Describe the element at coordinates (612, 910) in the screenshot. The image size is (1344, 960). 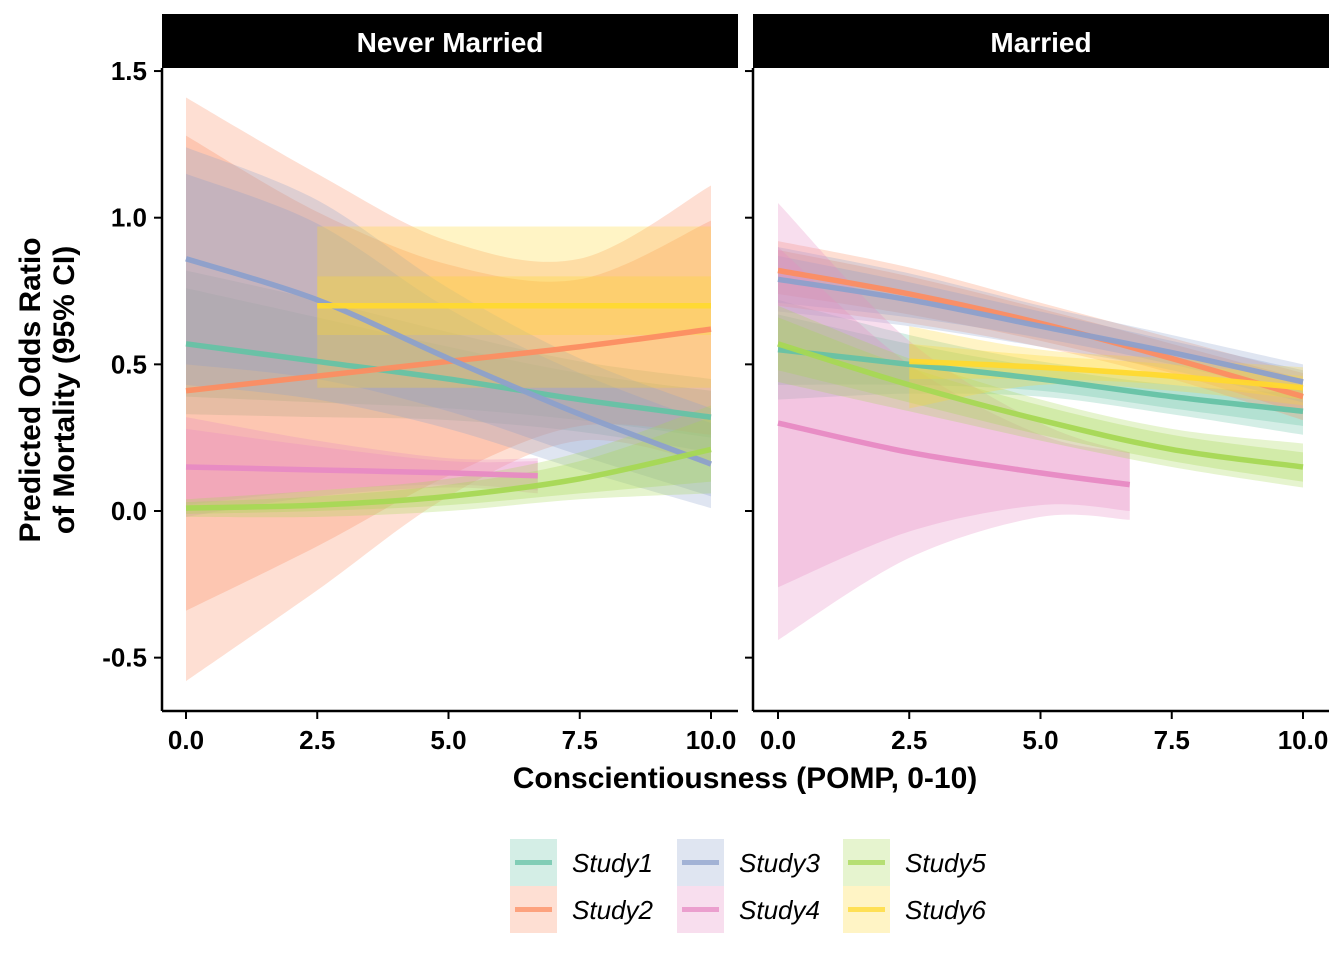
I see `legend-label: Study2` at that location.